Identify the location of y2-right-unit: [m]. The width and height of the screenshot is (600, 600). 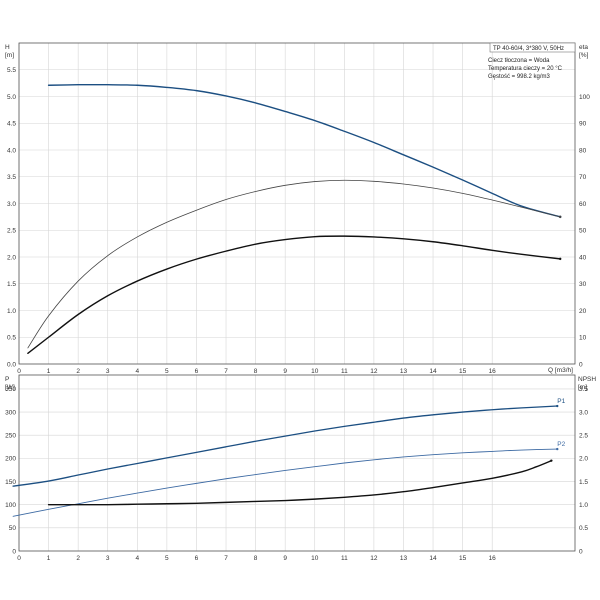
(582, 387).